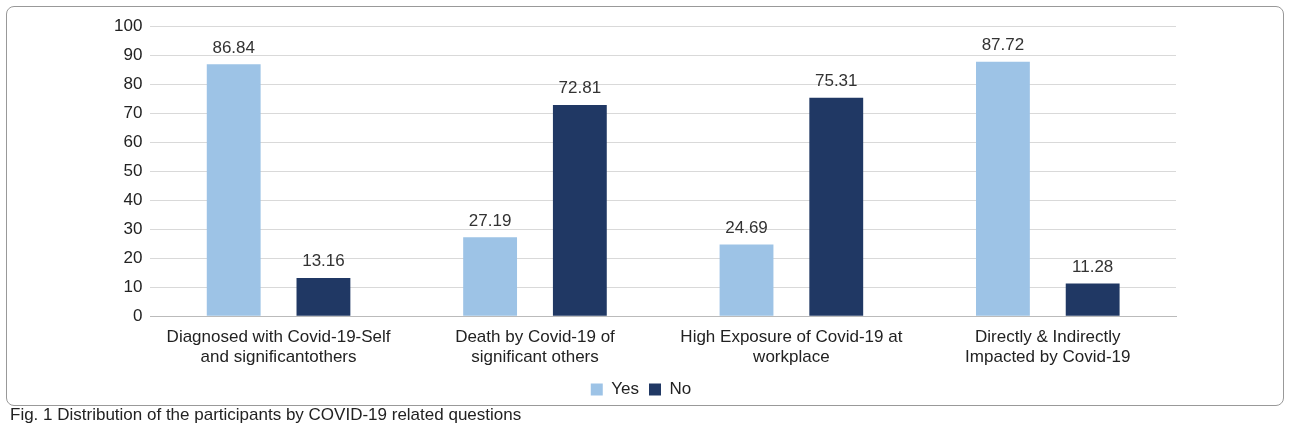 The height and width of the screenshot is (437, 1290). What do you see at coordinates (490, 220) in the screenshot?
I see `data-label: 27.19` at bounding box center [490, 220].